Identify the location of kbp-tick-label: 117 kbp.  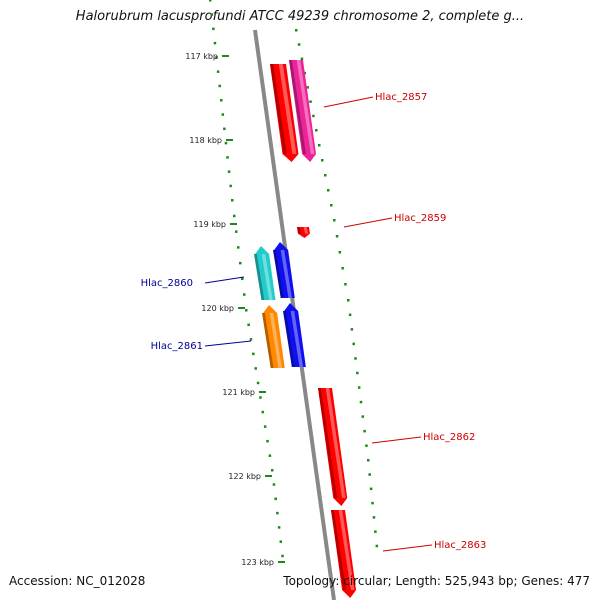
(201, 56).